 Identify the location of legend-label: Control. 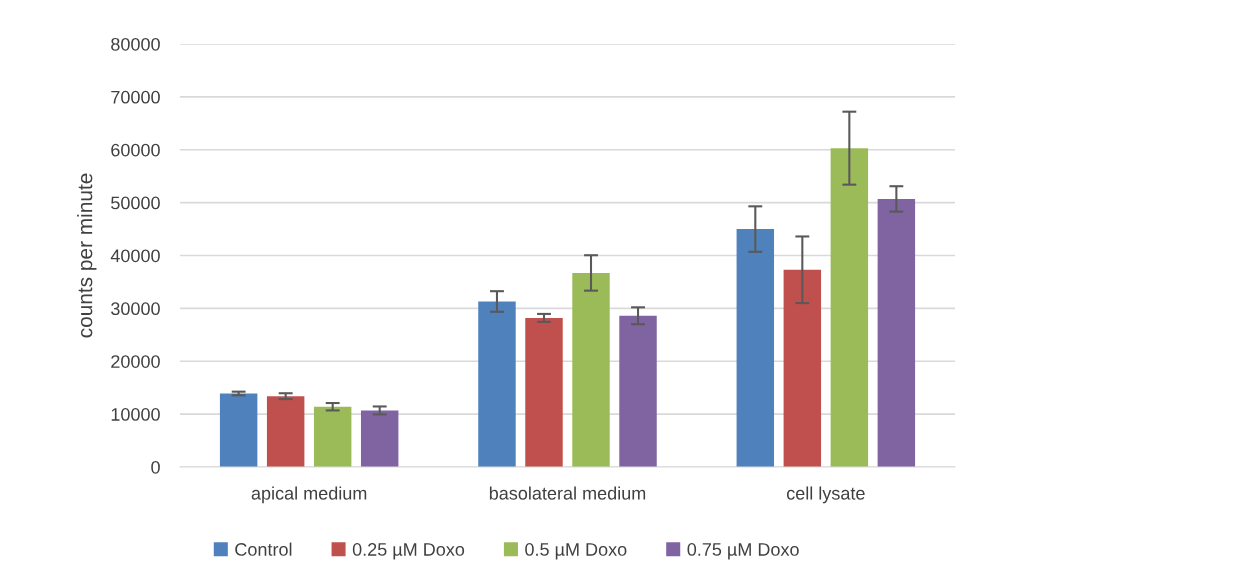
(263, 549).